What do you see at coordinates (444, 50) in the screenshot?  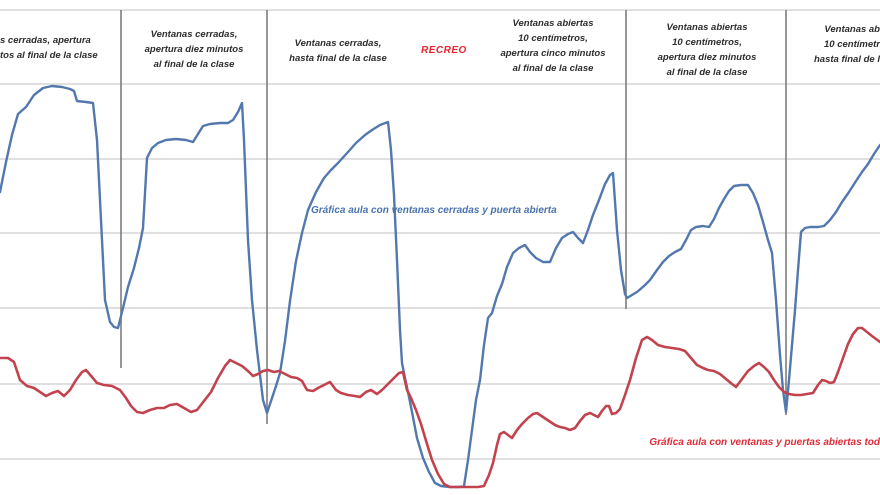 I see `recreo-label: RECREO` at bounding box center [444, 50].